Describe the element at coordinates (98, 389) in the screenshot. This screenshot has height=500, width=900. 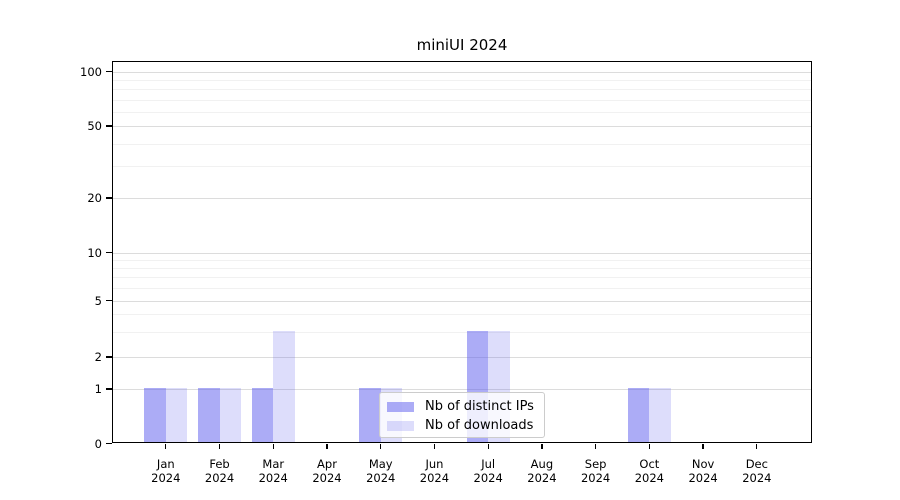
I see `y-tick-label: 1` at that location.